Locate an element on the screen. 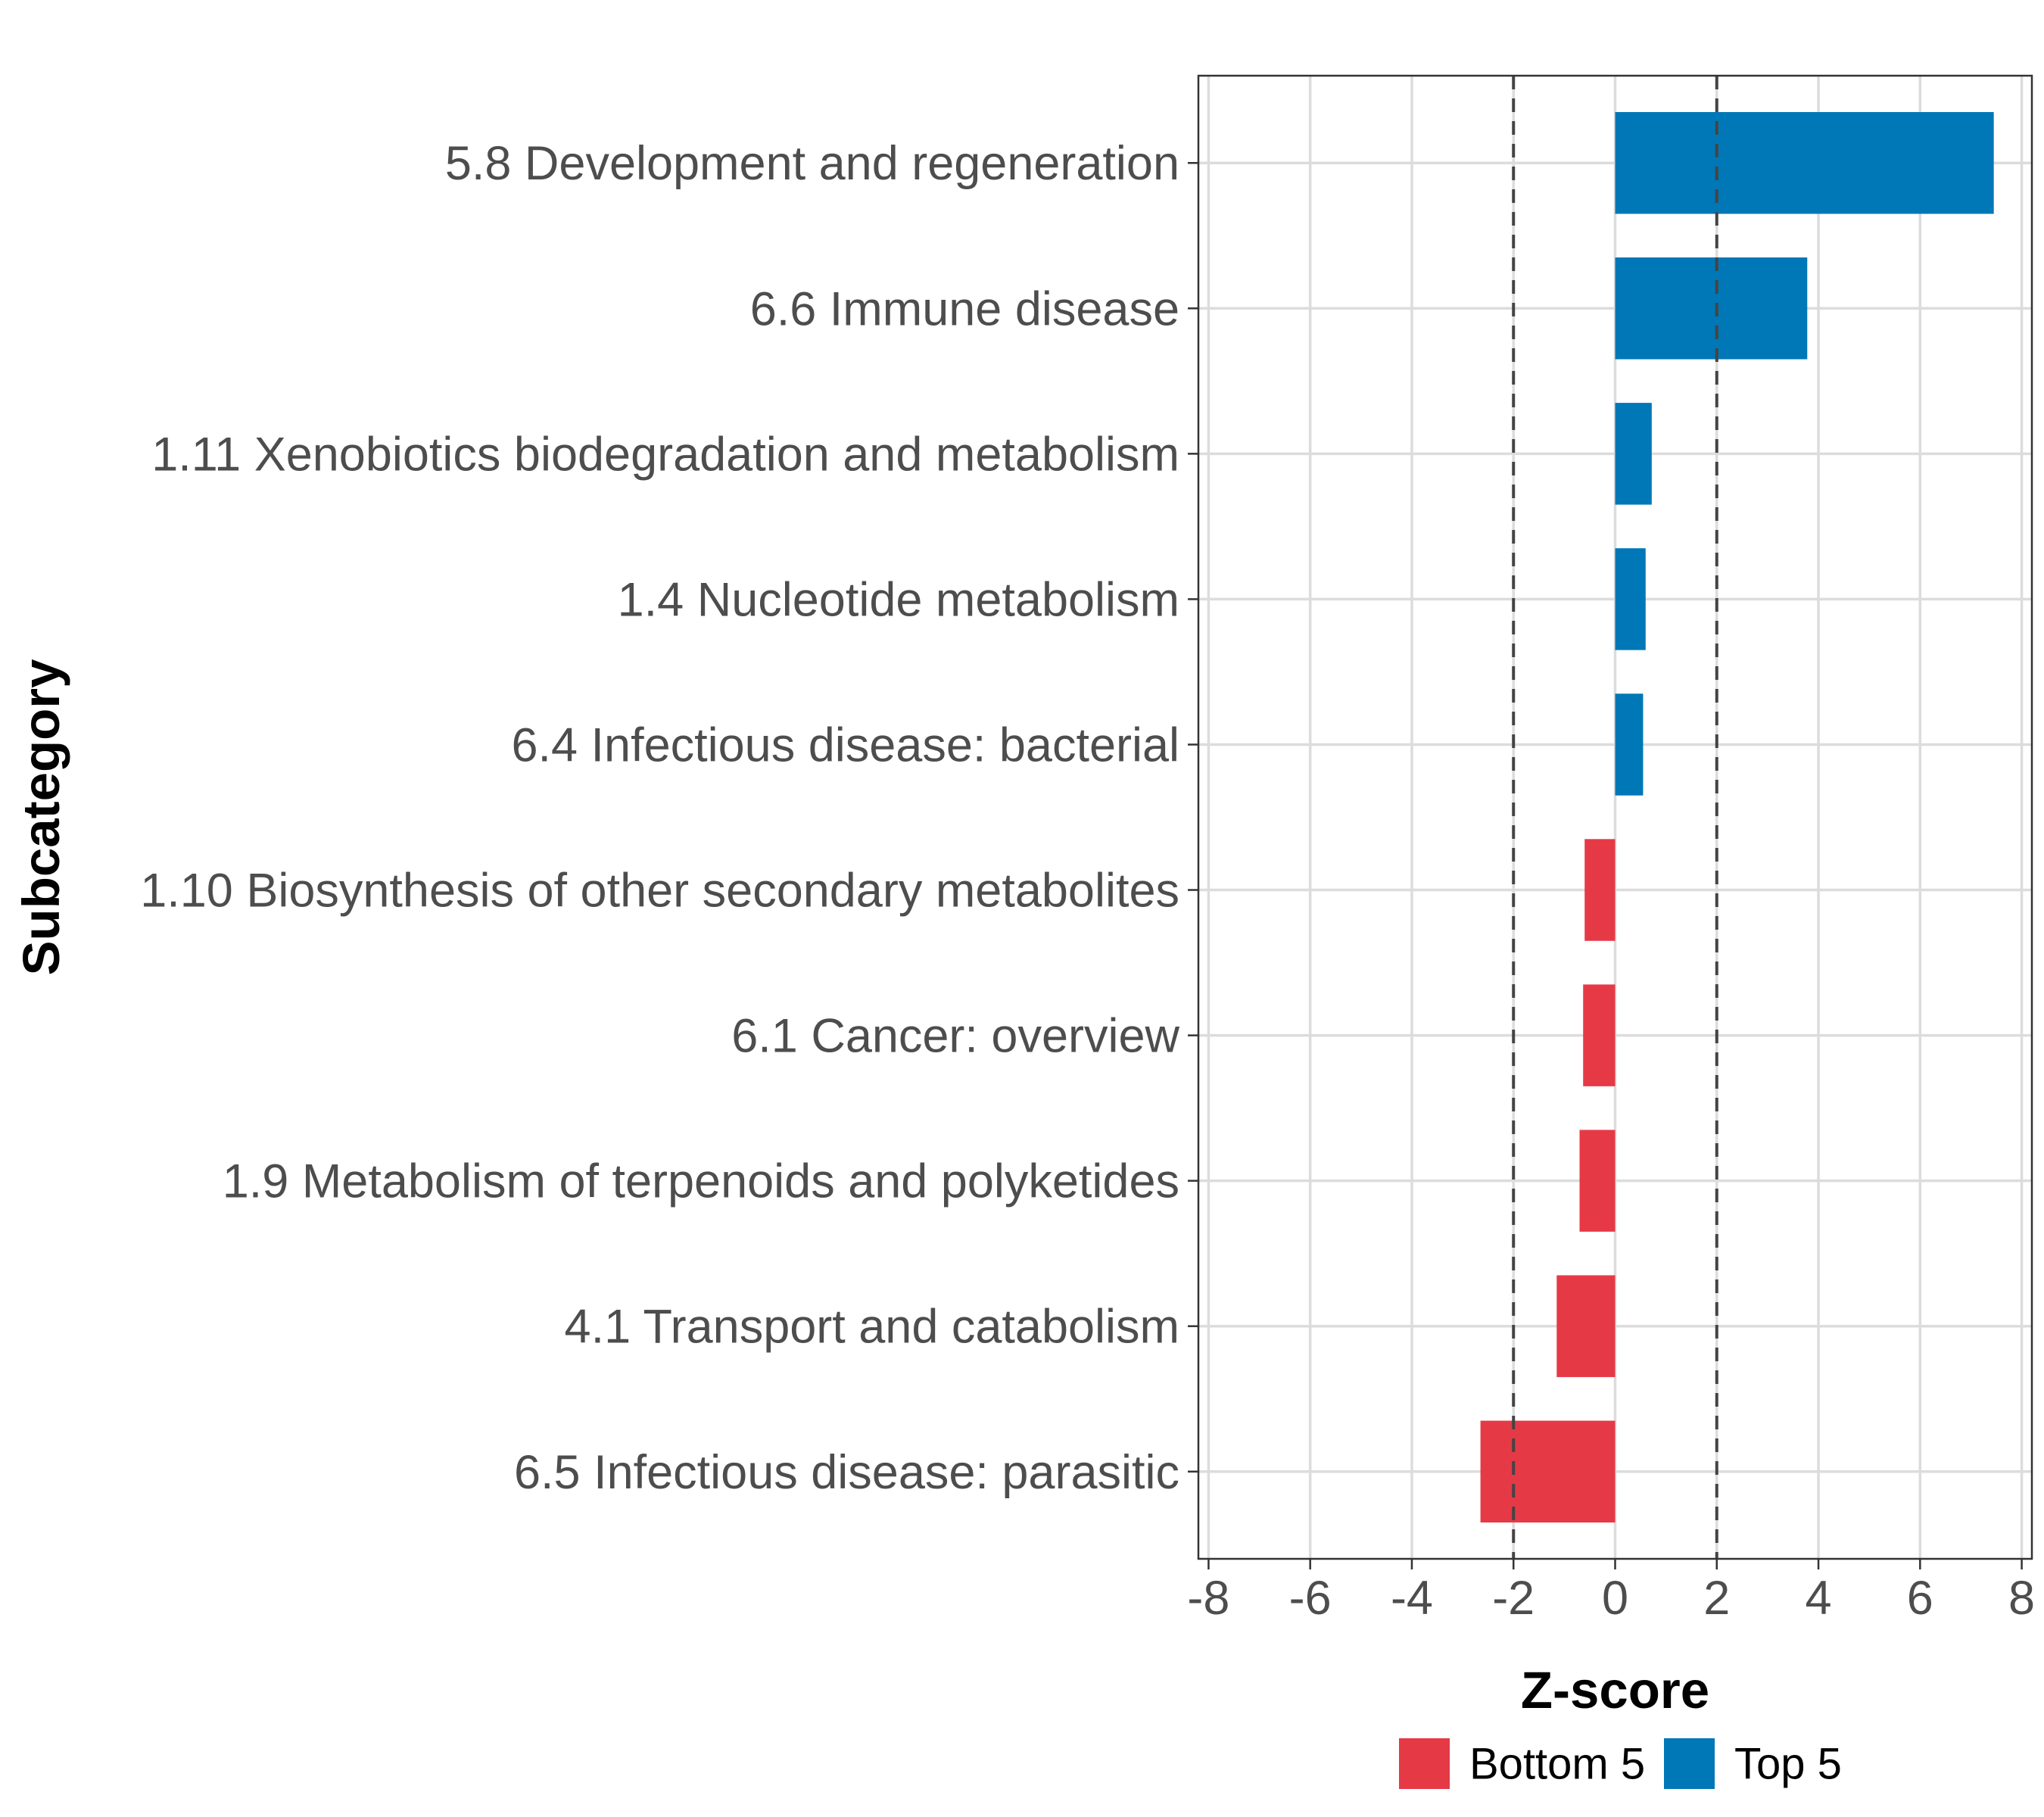 This screenshot has width=2044, height=1817. x-axis: -8 -6 -4 -2 0 2 4 6 8 is located at coordinates (1611, 1592).